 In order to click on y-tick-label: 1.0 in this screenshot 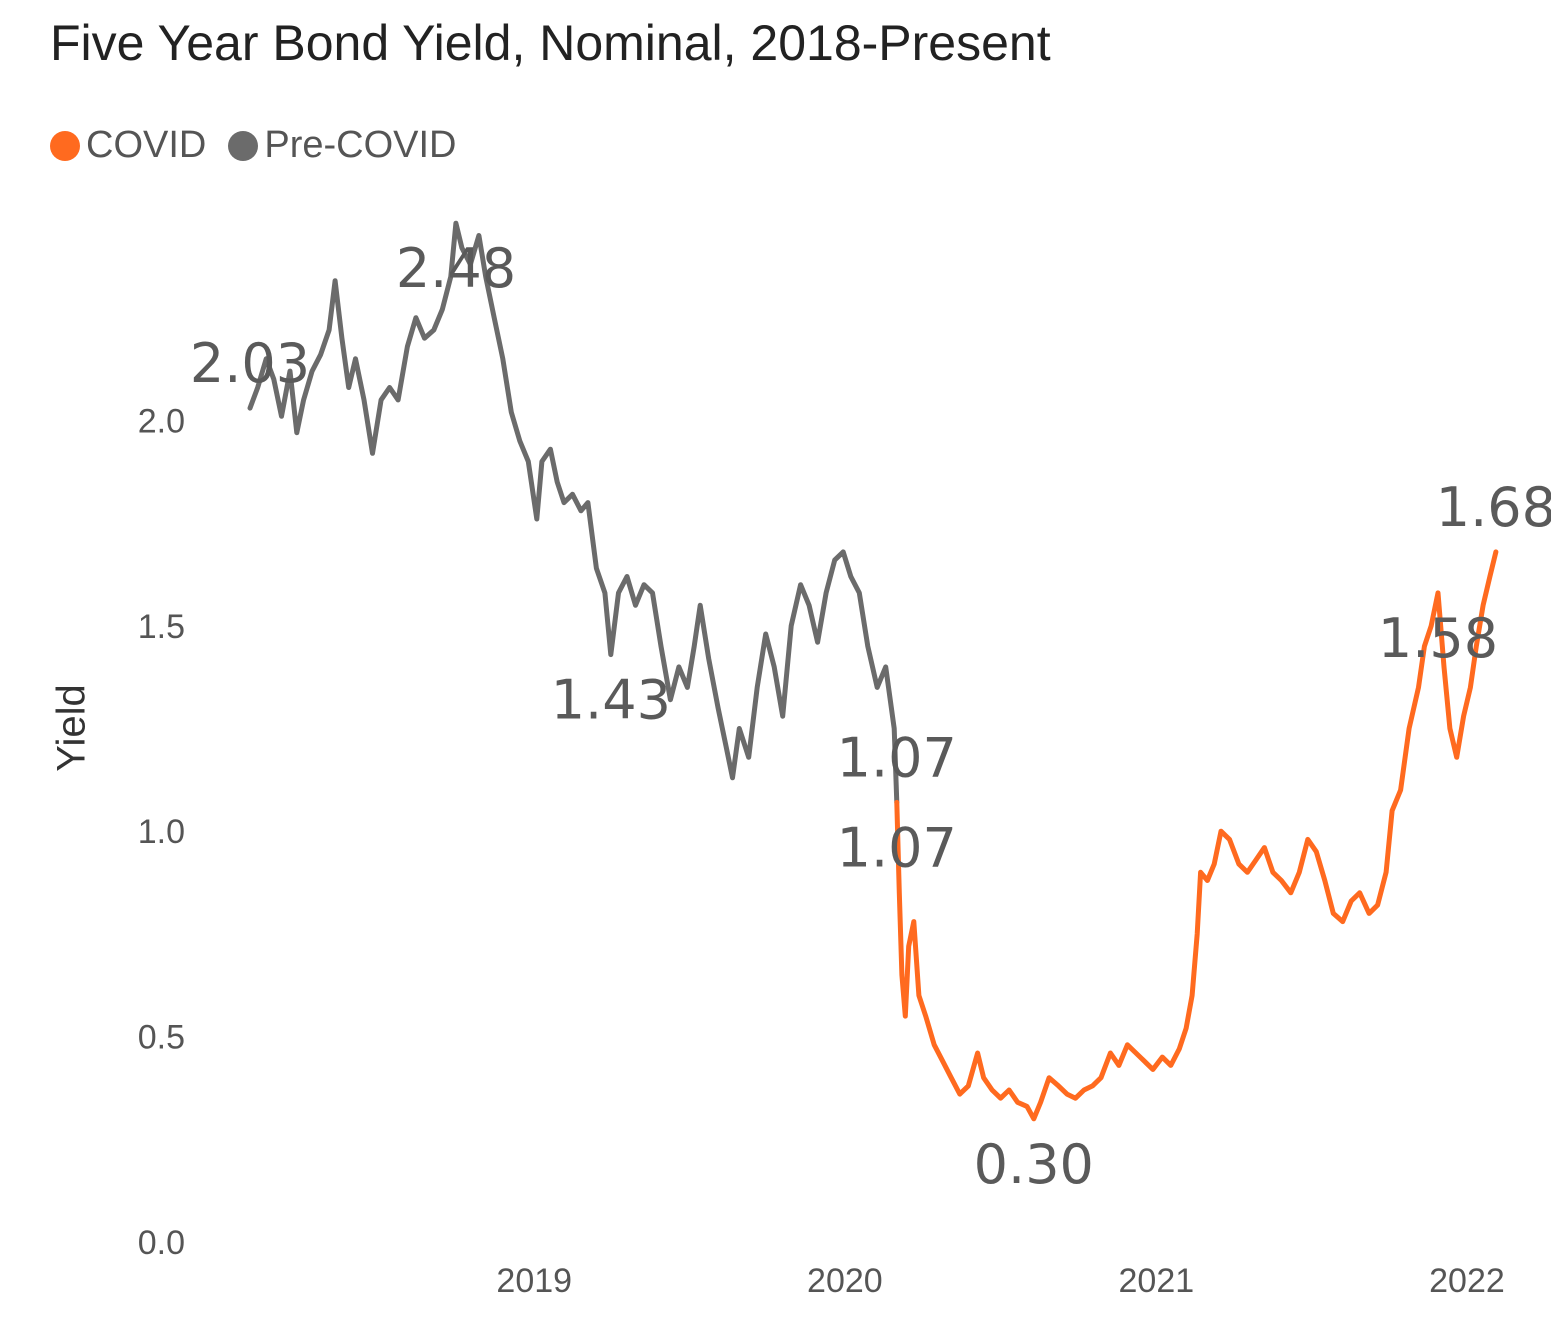, I will do `click(161, 832)`.